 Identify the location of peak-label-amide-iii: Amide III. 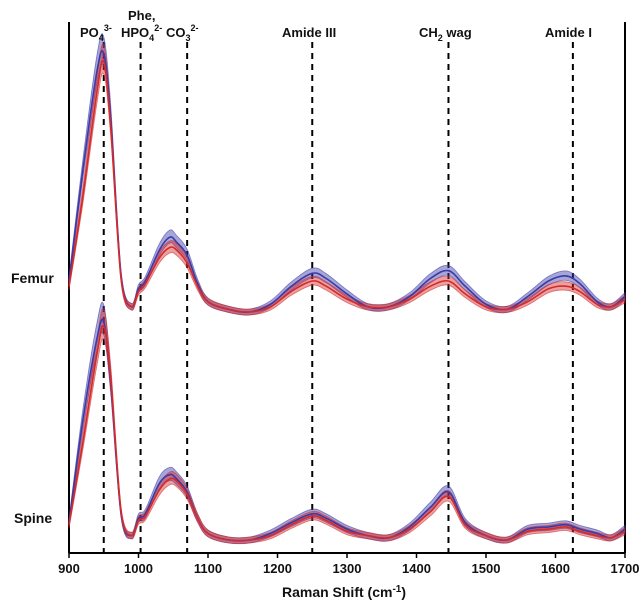
(309, 32).